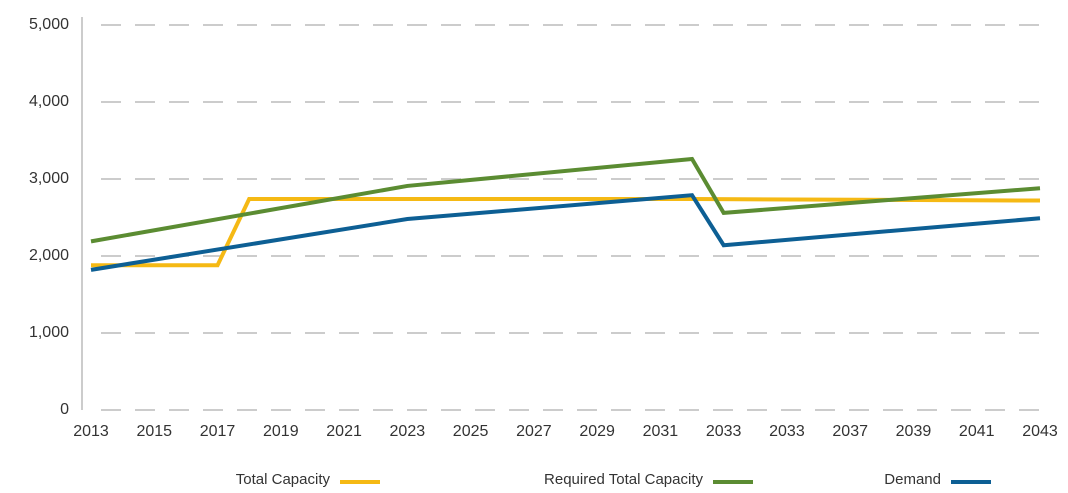 This screenshot has height=493, width=1068. I want to click on x-tick-label: 2027, so click(534, 431).